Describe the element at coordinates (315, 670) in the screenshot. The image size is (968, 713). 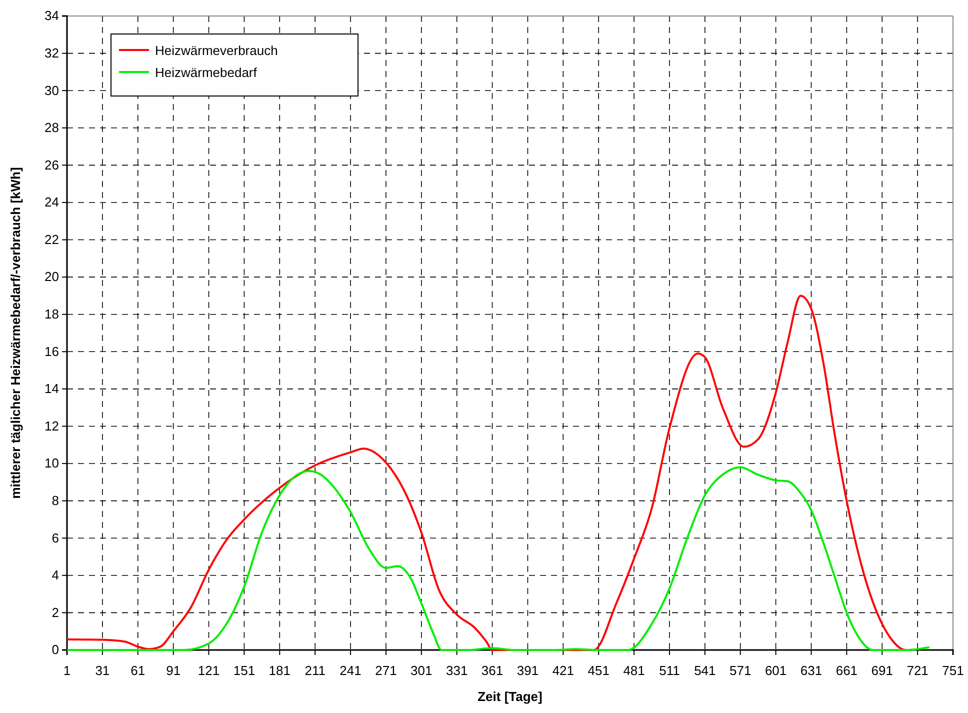
I see `x-tick-label: 211` at that location.